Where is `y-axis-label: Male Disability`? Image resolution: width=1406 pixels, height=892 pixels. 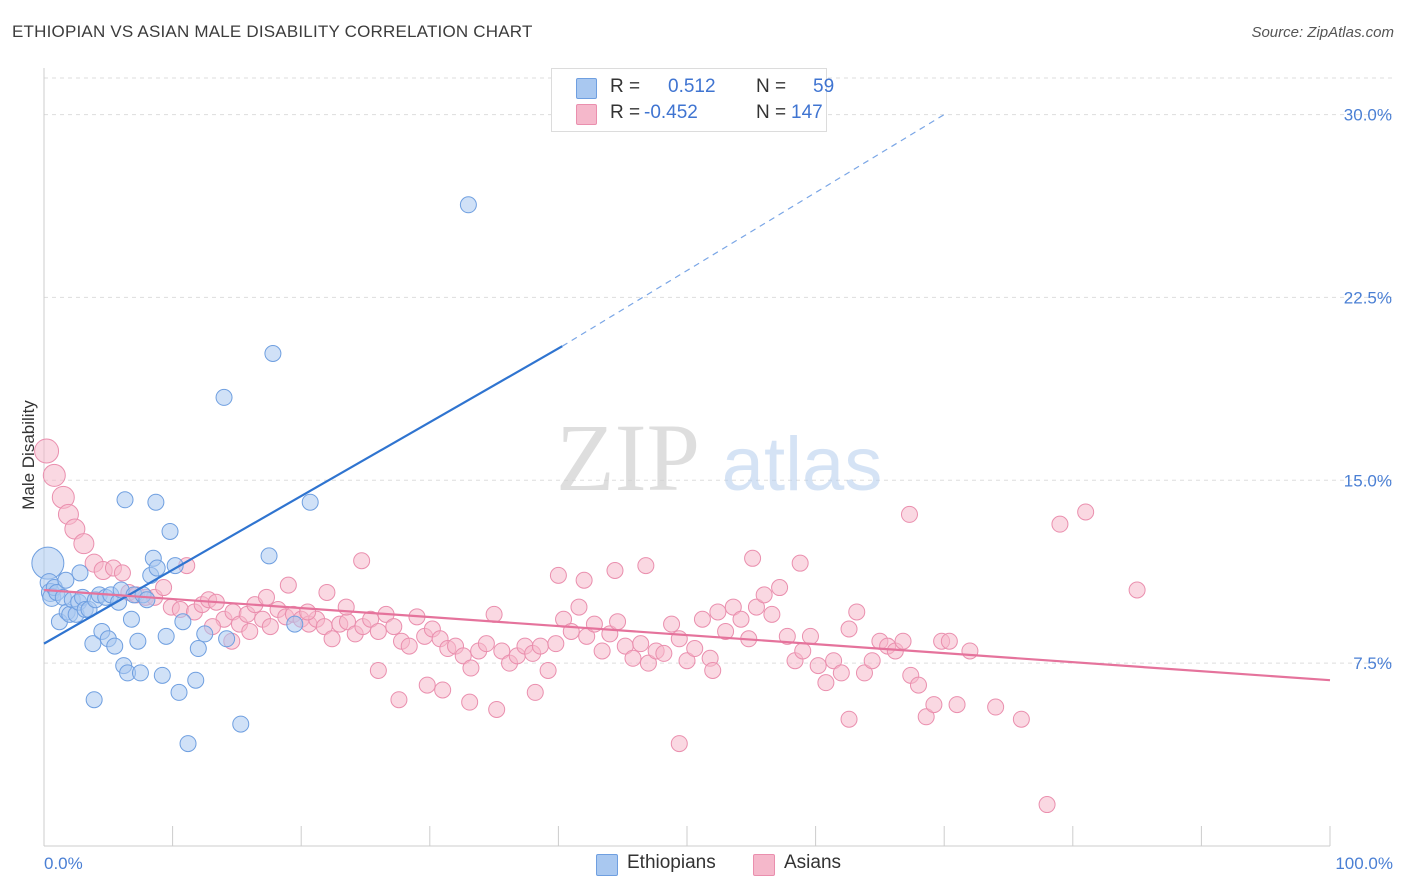
y-axis-label: Male Disability is located at coordinates (28, 455).